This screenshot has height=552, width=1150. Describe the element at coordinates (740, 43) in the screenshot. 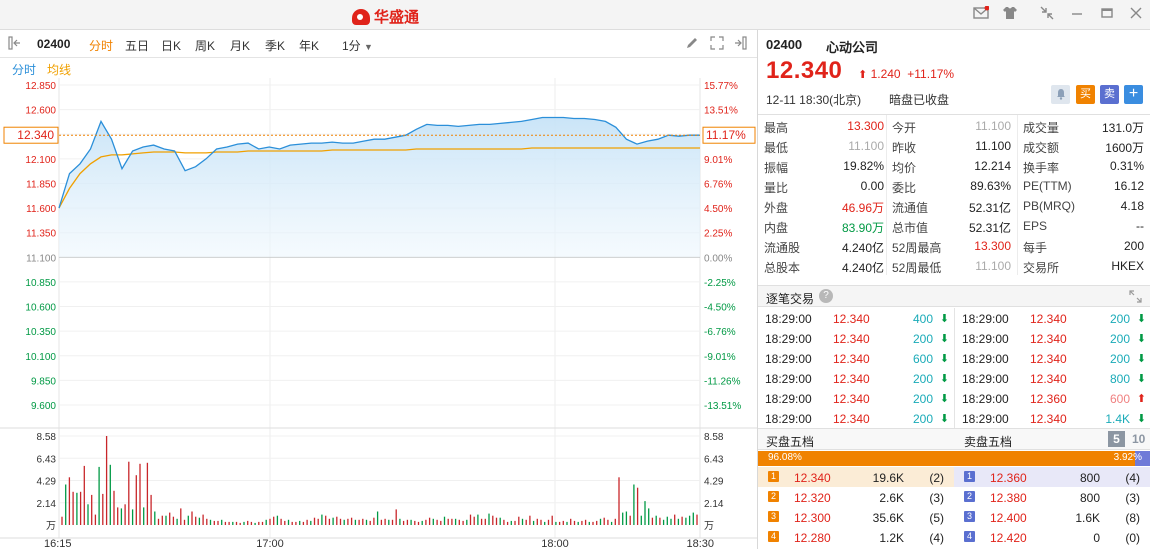

I see `collapse-right-icon` at that location.